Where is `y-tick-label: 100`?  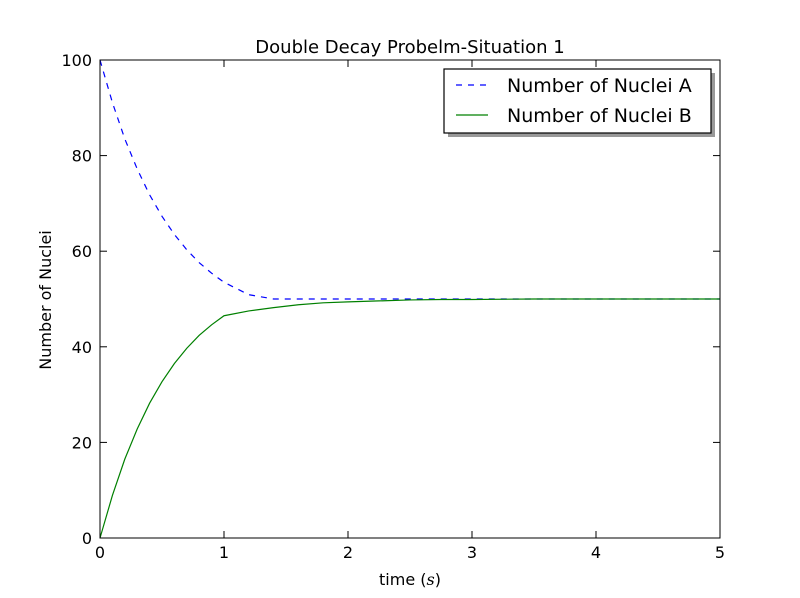
y-tick-label: 100 is located at coordinates (76, 60).